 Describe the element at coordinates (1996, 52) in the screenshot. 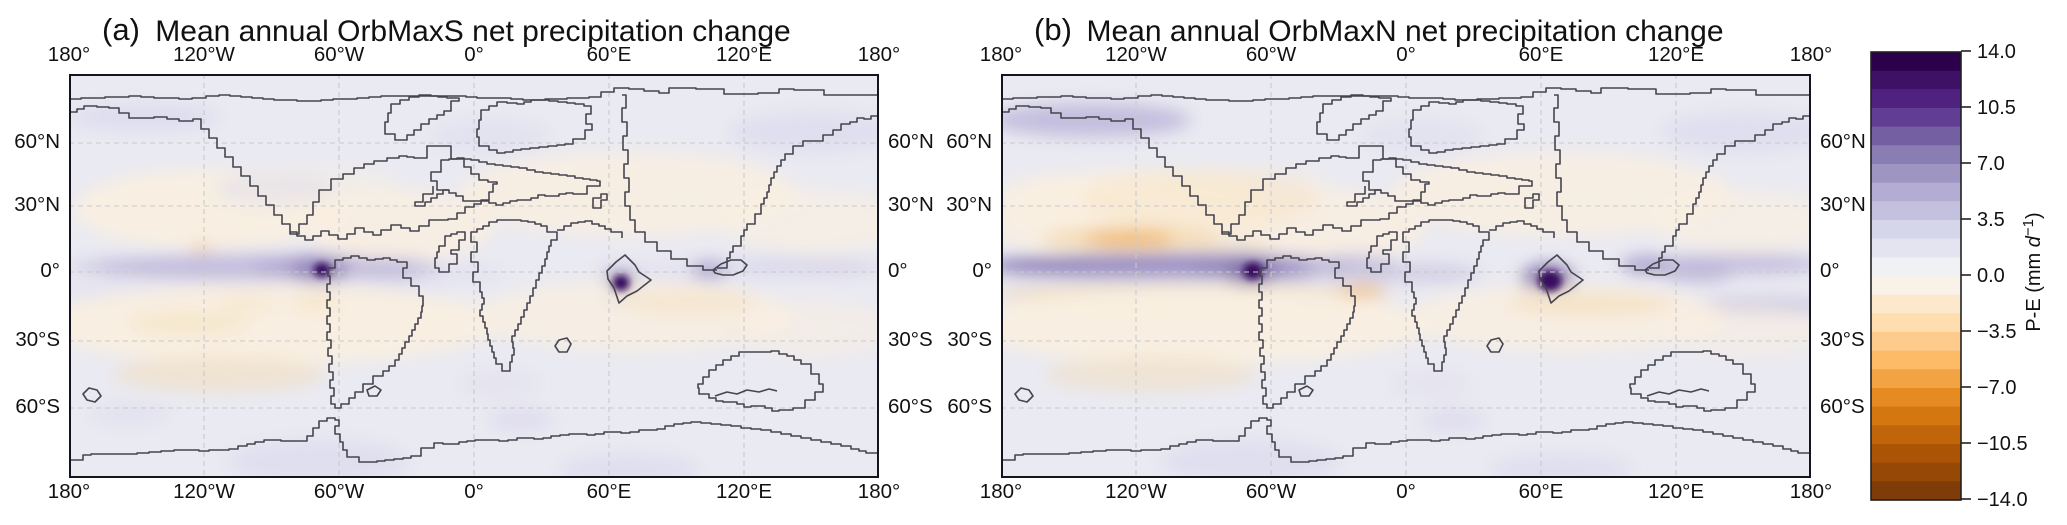

I see `svg-text: 14.0` at that location.